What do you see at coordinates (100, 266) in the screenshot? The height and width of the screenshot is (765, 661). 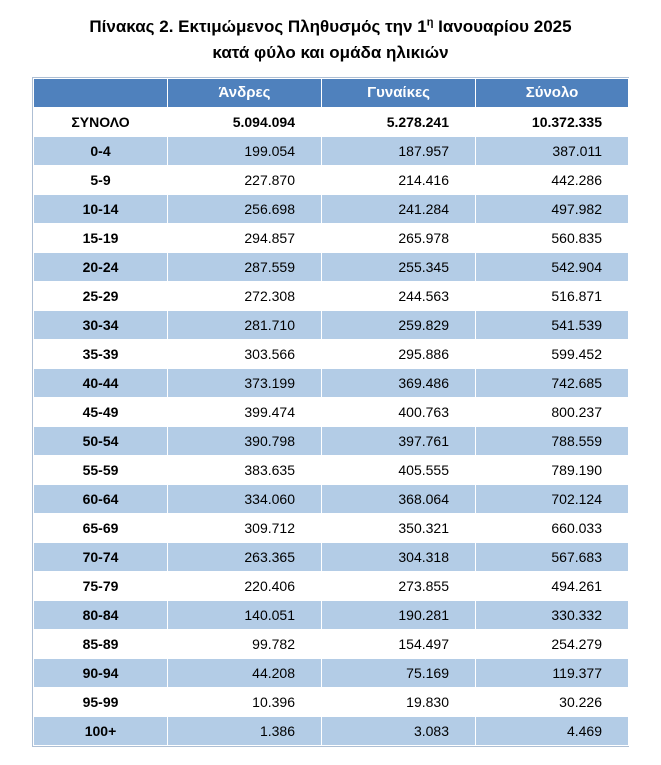 I see `age-group-label: 20-24` at bounding box center [100, 266].